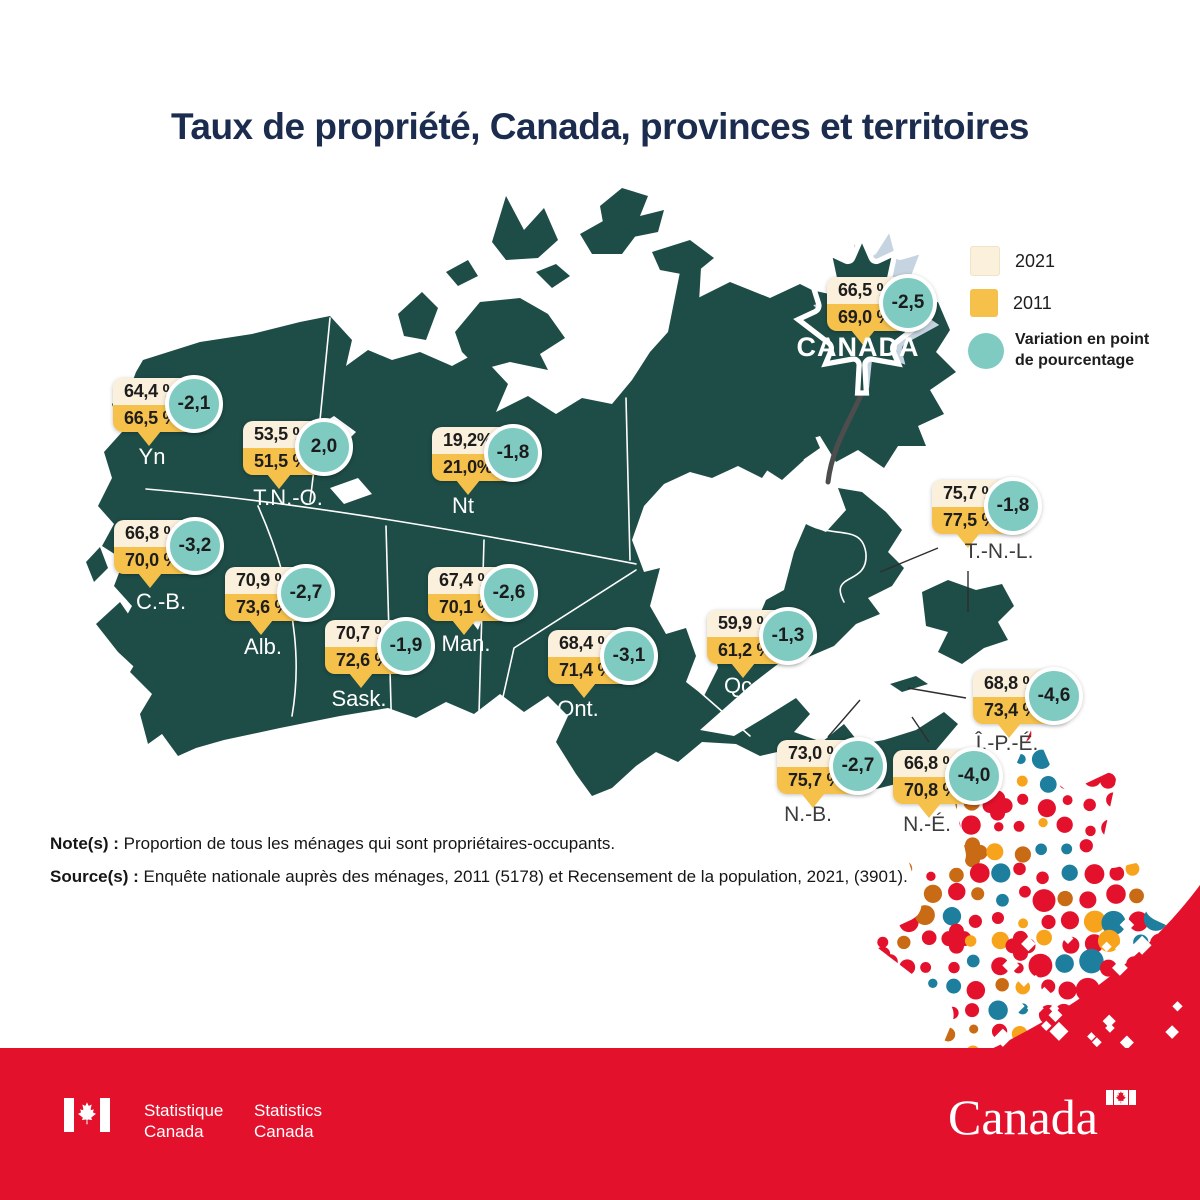 The height and width of the screenshot is (1200, 1200). What do you see at coordinates (69, 1115) in the screenshot?
I see `flag-bar-left` at bounding box center [69, 1115].